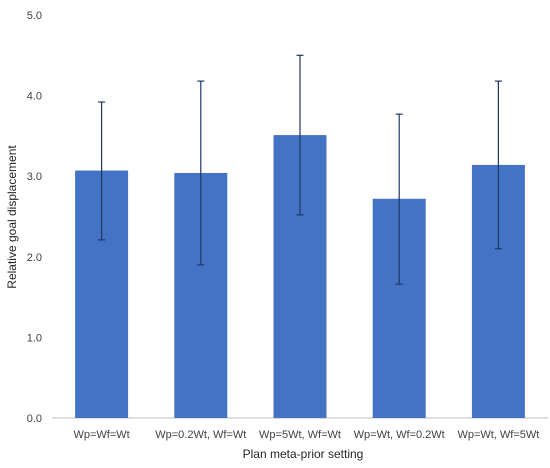 The height and width of the screenshot is (468, 550). Describe the element at coordinates (12, 217) in the screenshot. I see `y-axis-title: Relative goal displacement` at that location.